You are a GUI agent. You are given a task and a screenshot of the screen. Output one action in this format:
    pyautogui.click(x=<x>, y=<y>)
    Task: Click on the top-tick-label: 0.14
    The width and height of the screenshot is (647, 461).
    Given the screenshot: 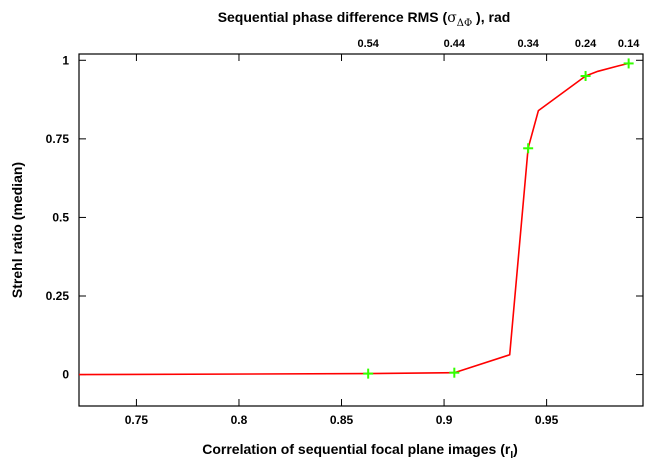 What is the action you would take?
    pyautogui.click(x=629, y=44)
    